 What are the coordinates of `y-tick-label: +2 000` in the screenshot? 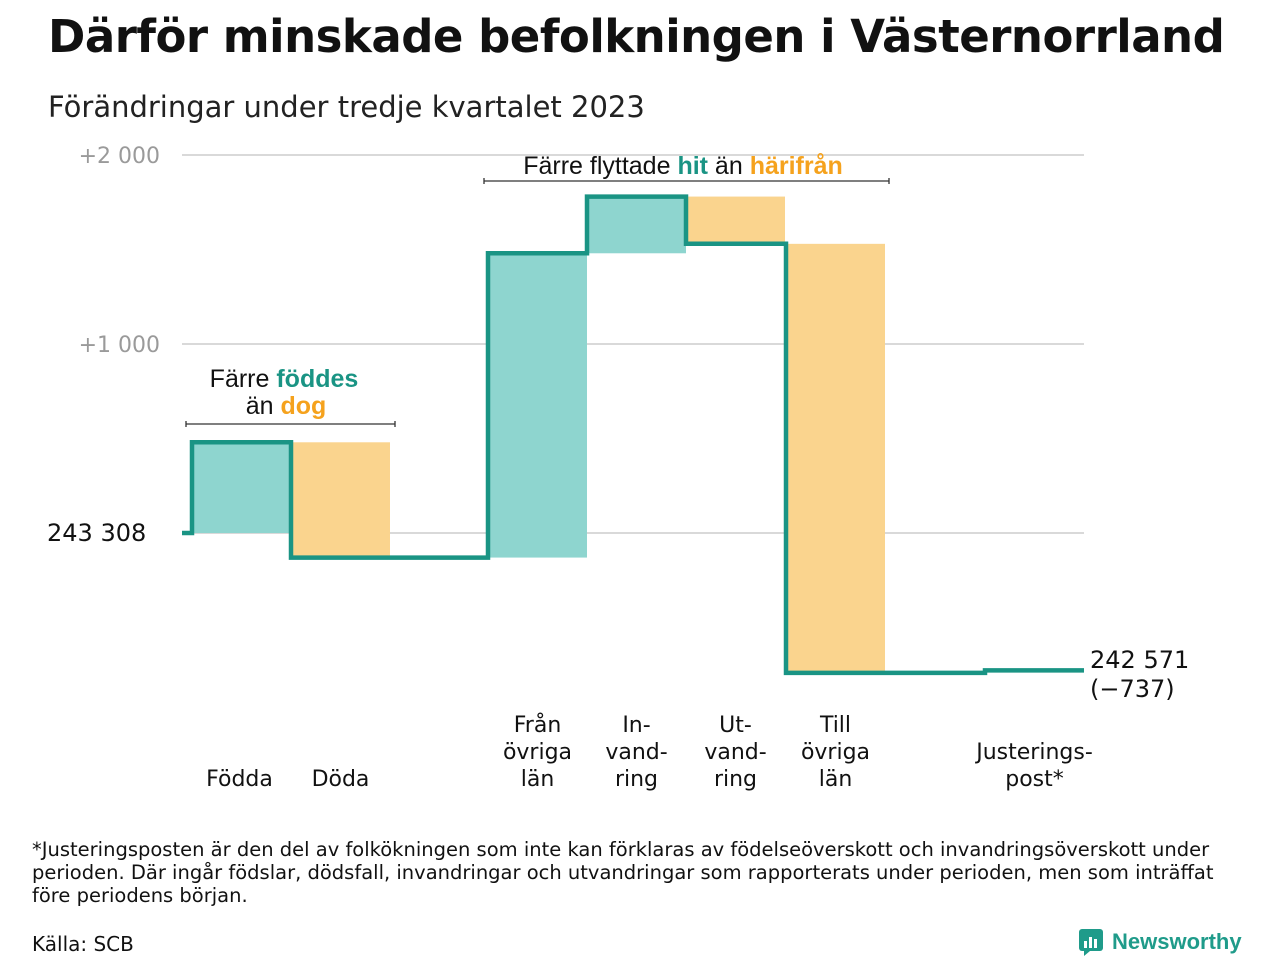 It's located at (119, 156).